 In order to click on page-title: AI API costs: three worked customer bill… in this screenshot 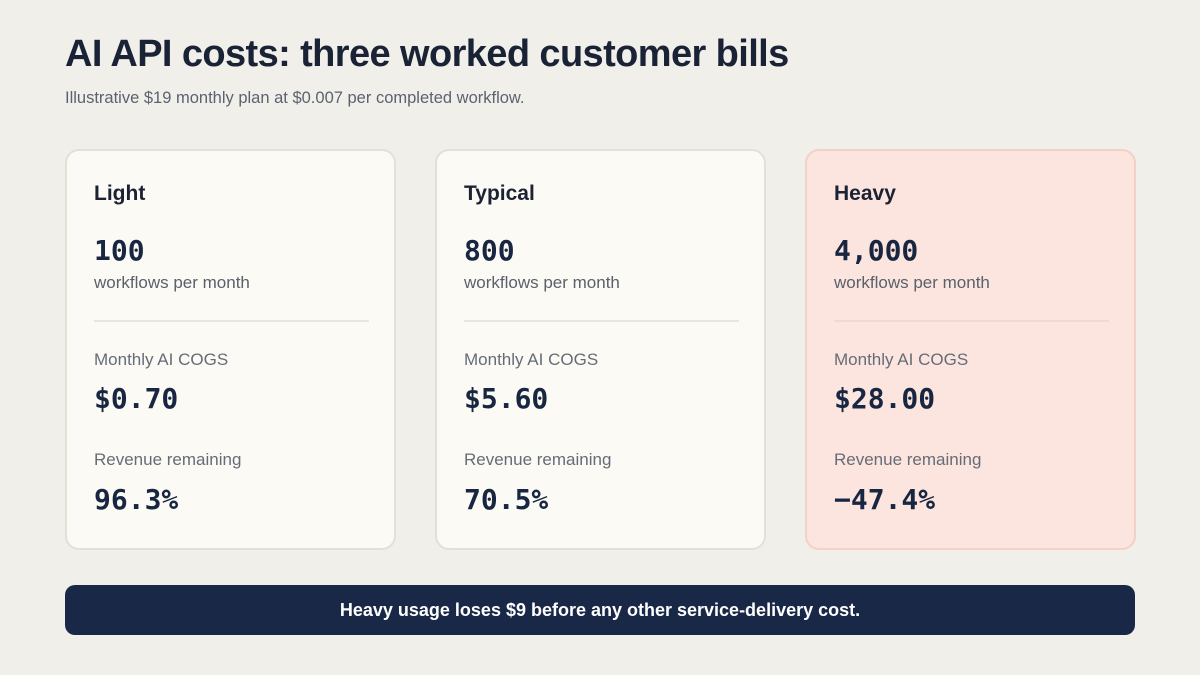, I will do `click(427, 54)`.